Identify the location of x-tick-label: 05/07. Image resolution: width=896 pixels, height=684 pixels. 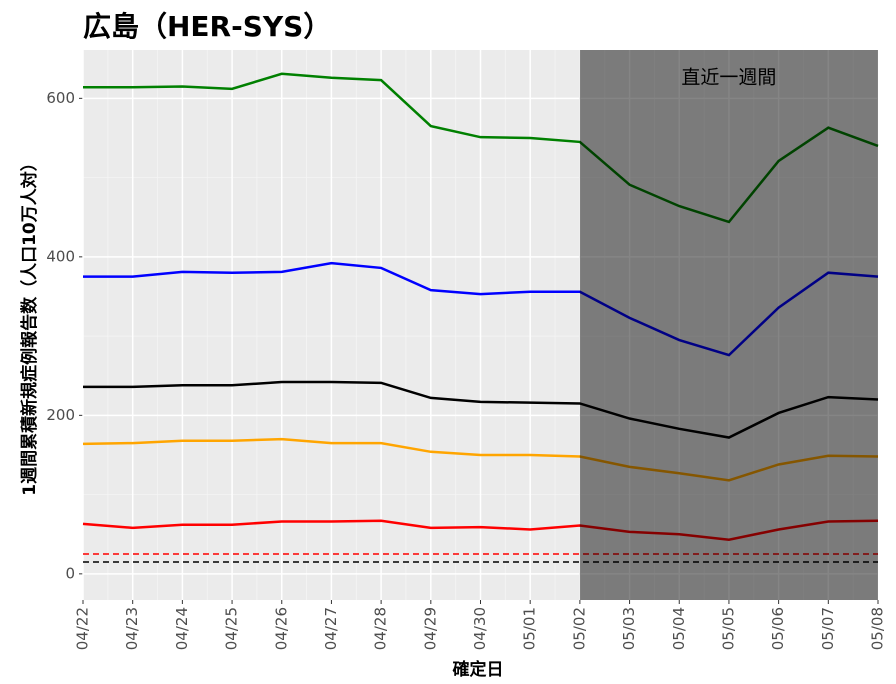
(828, 628).